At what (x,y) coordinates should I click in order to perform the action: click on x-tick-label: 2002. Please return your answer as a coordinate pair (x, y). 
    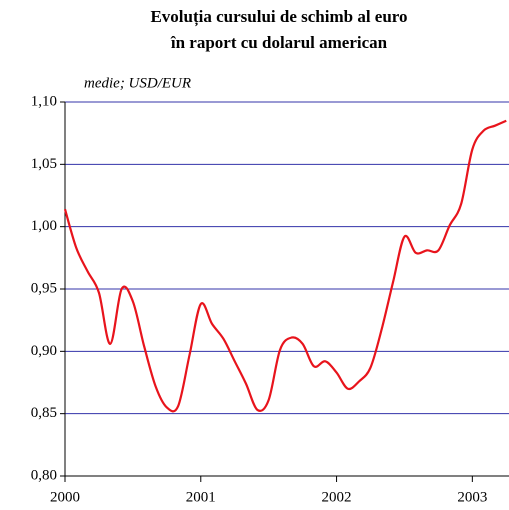
    Looking at the image, I should click on (337, 497).